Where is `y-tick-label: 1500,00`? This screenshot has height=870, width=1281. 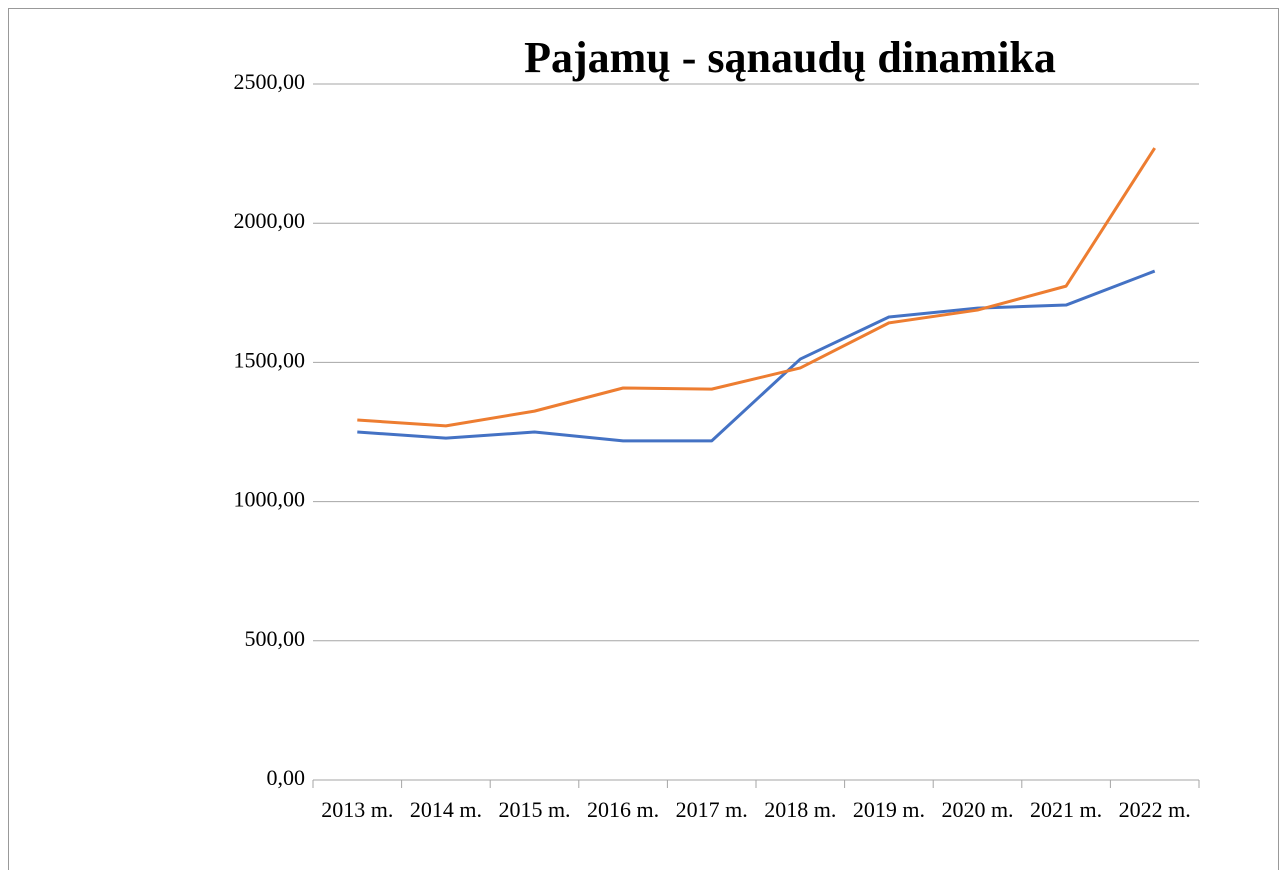 y-tick-label: 1500,00 is located at coordinates (270, 359).